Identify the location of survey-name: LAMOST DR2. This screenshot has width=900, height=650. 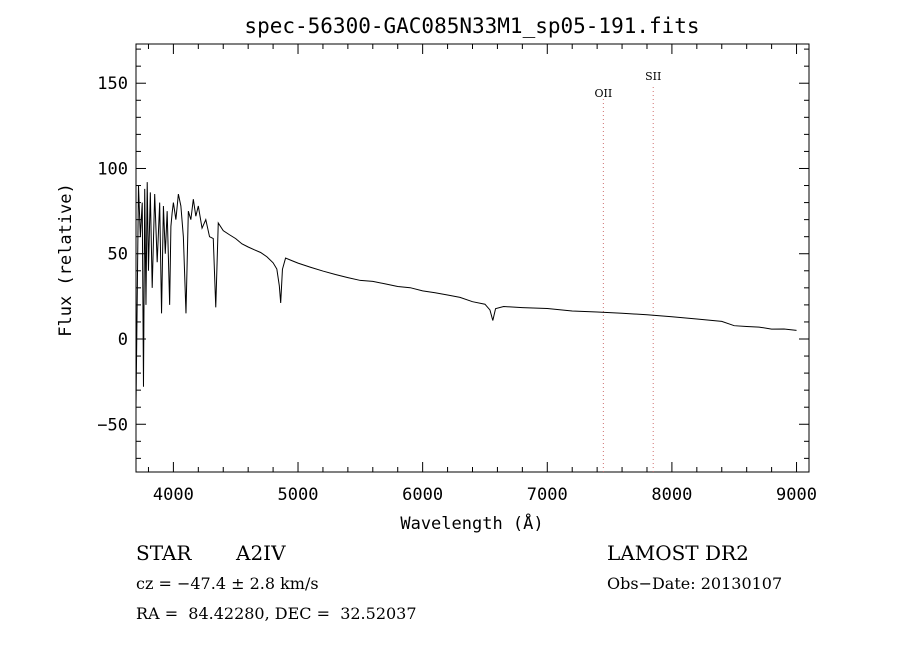
(678, 553).